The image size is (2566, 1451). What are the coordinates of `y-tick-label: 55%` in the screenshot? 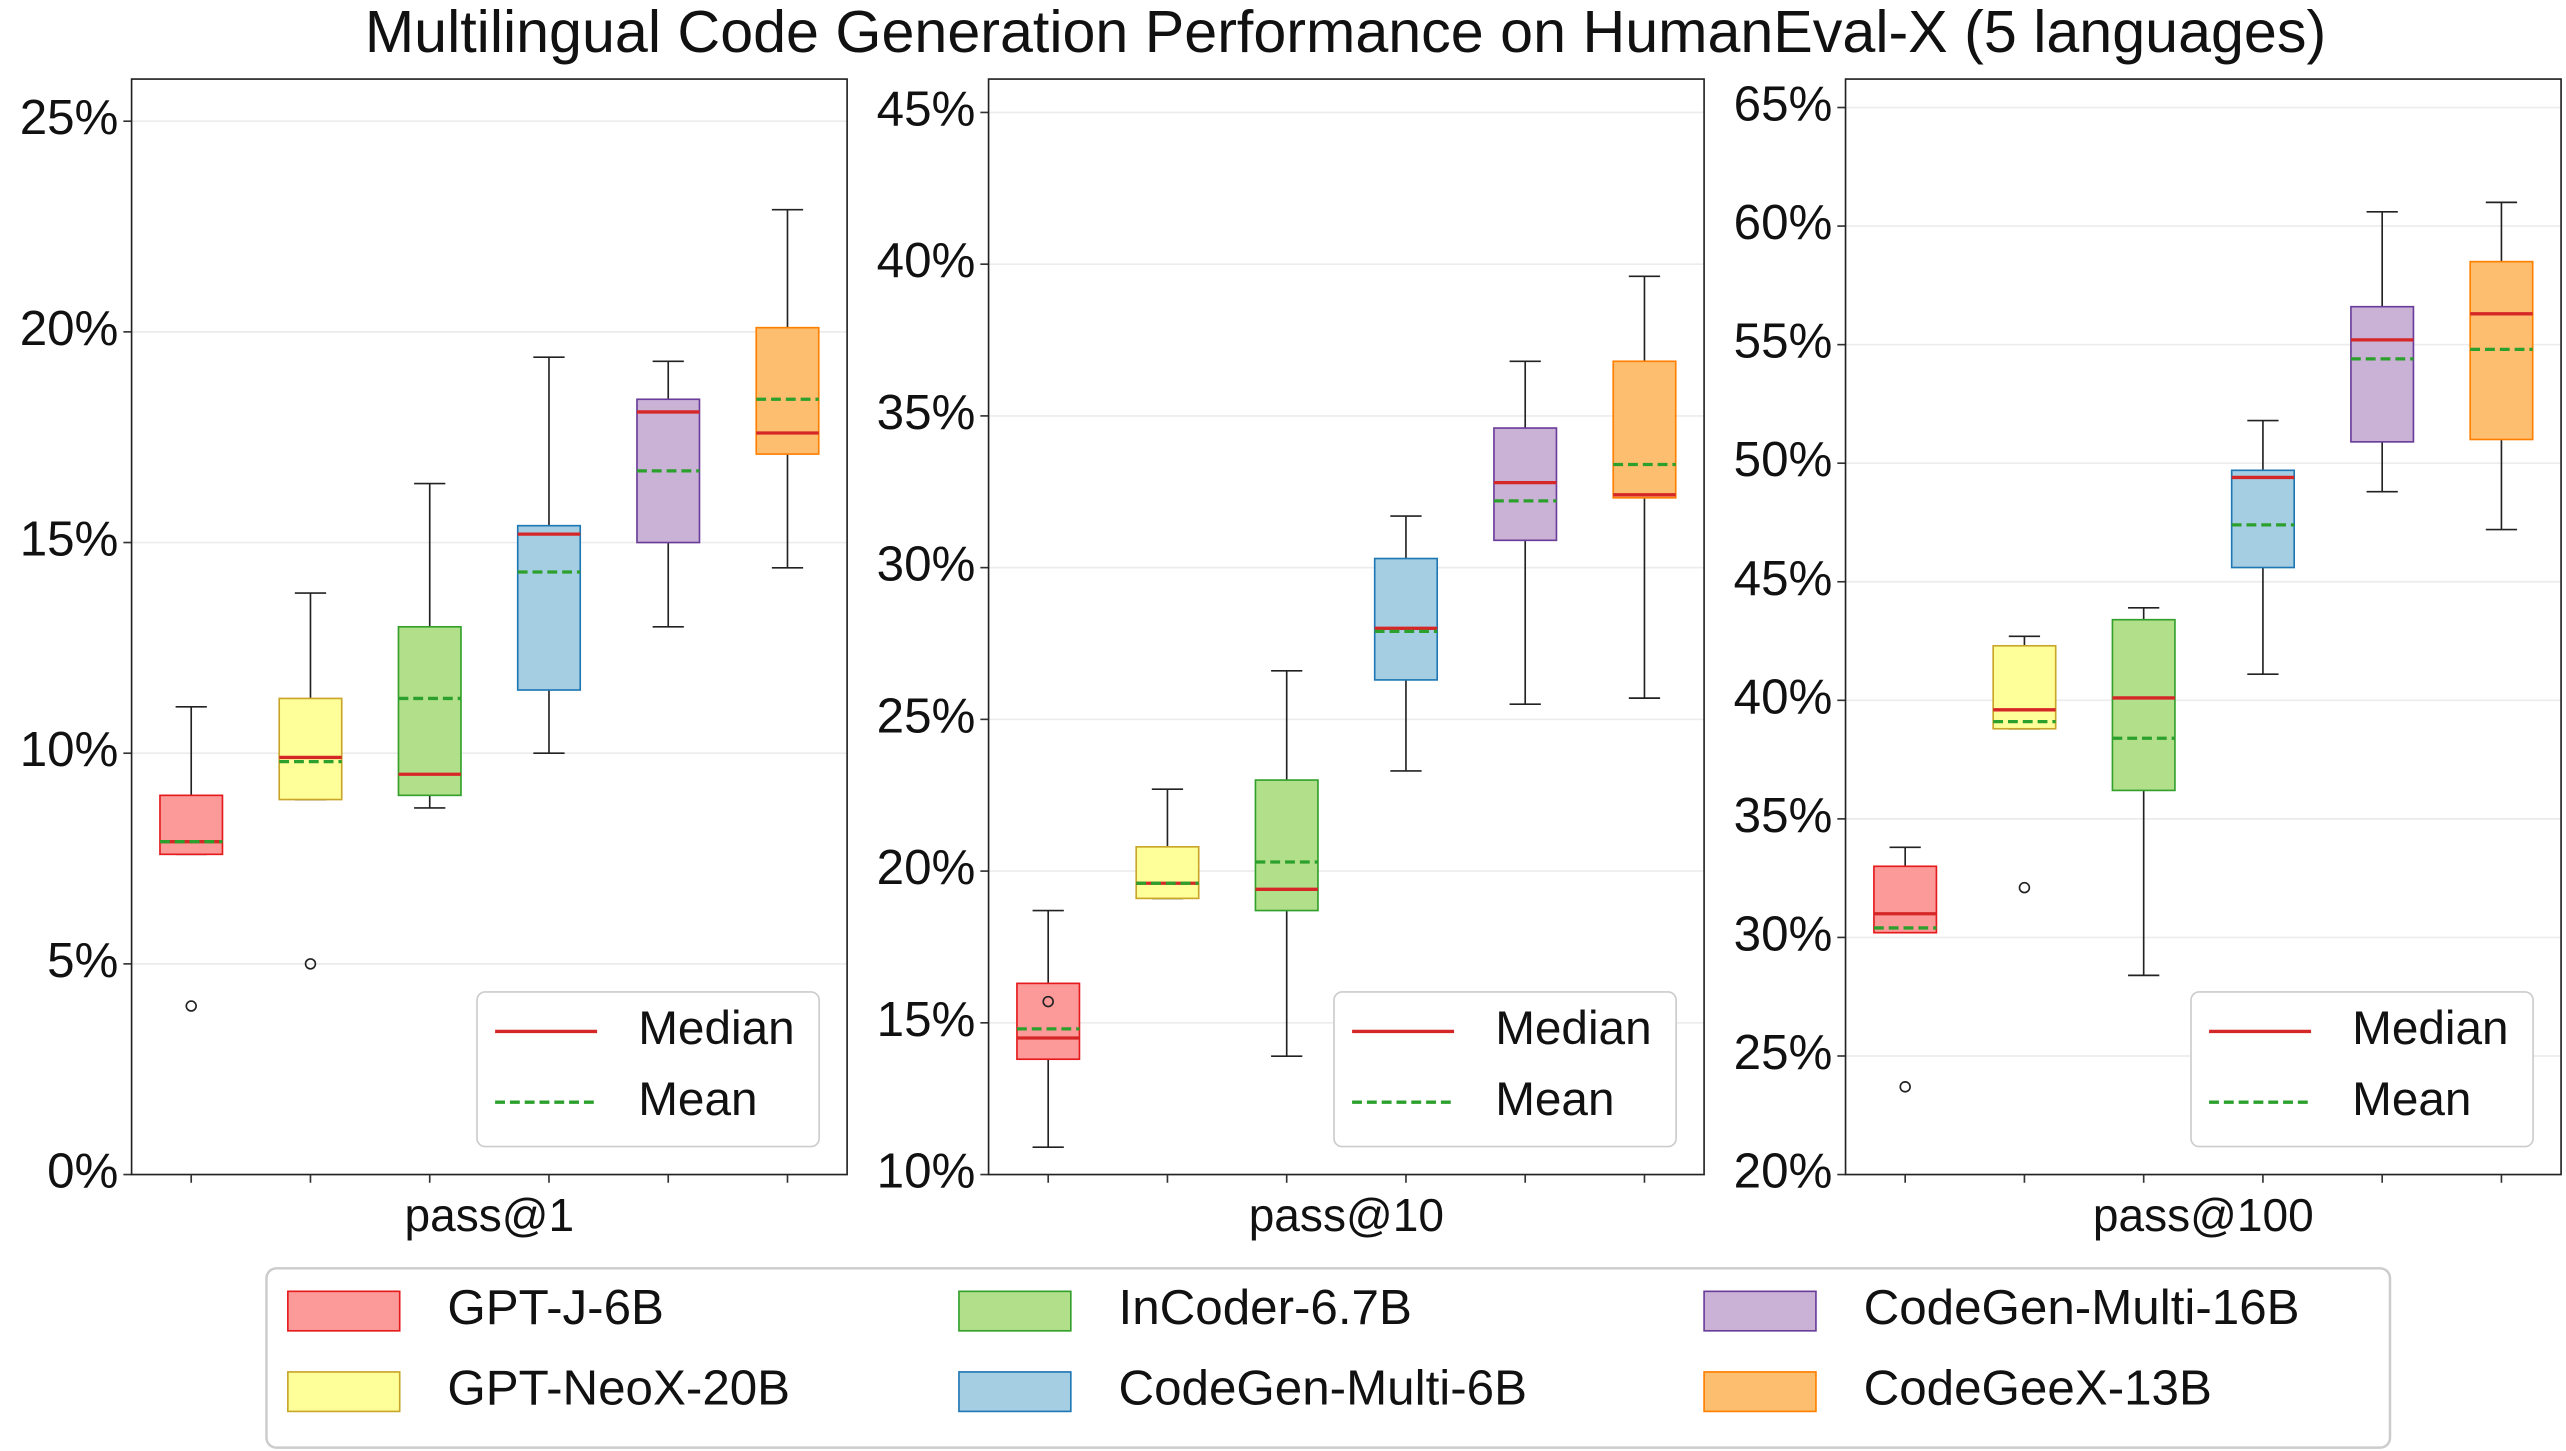 It's located at (1783, 341).